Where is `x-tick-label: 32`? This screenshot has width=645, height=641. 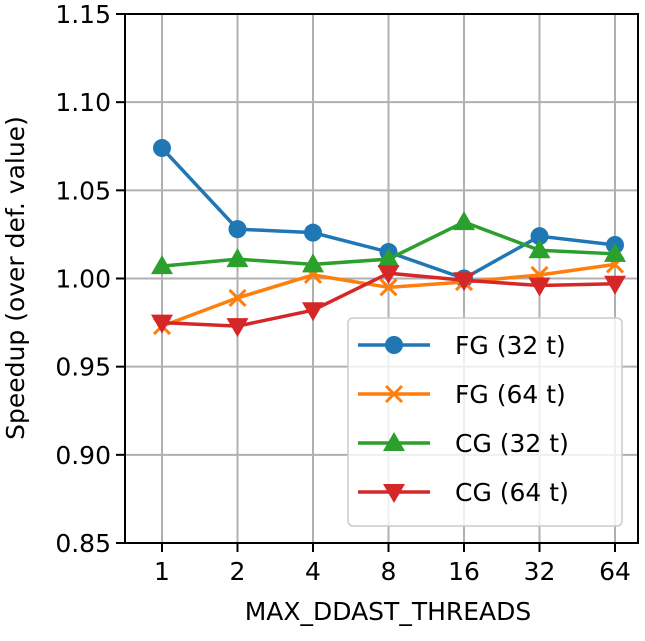
x-tick-label: 32 is located at coordinates (540, 571).